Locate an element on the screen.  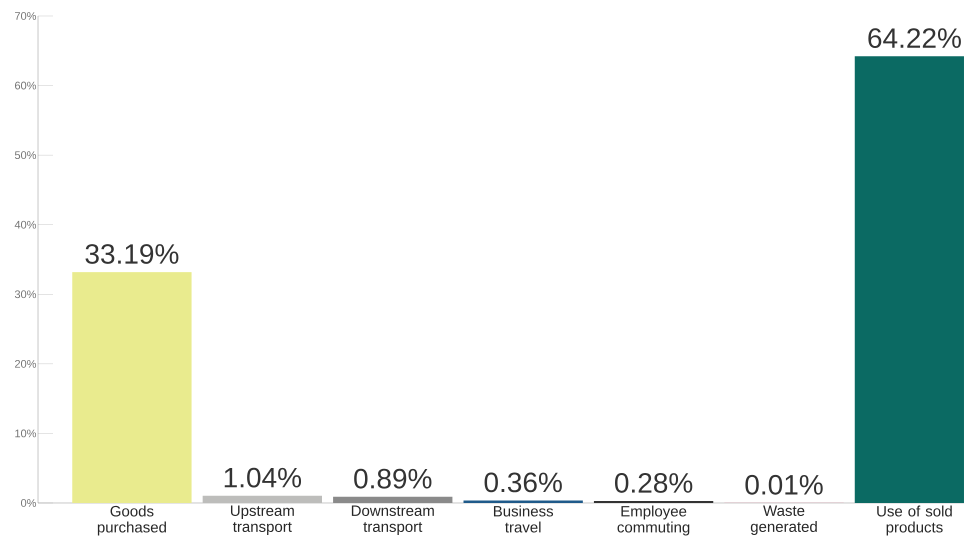
y-tick-label: 0% is located at coordinates (28, 503).